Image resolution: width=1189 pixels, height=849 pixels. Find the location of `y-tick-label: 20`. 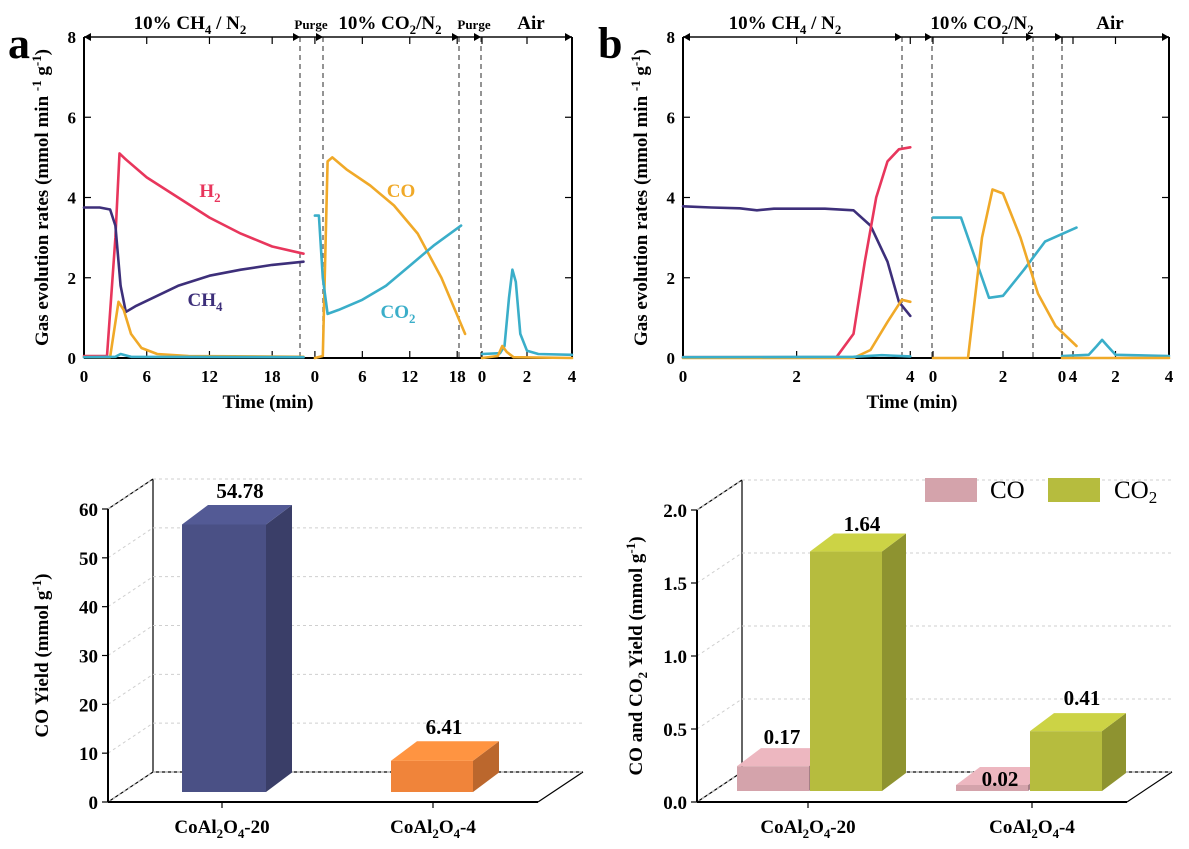

y-tick-label: 20 is located at coordinates (88, 705).